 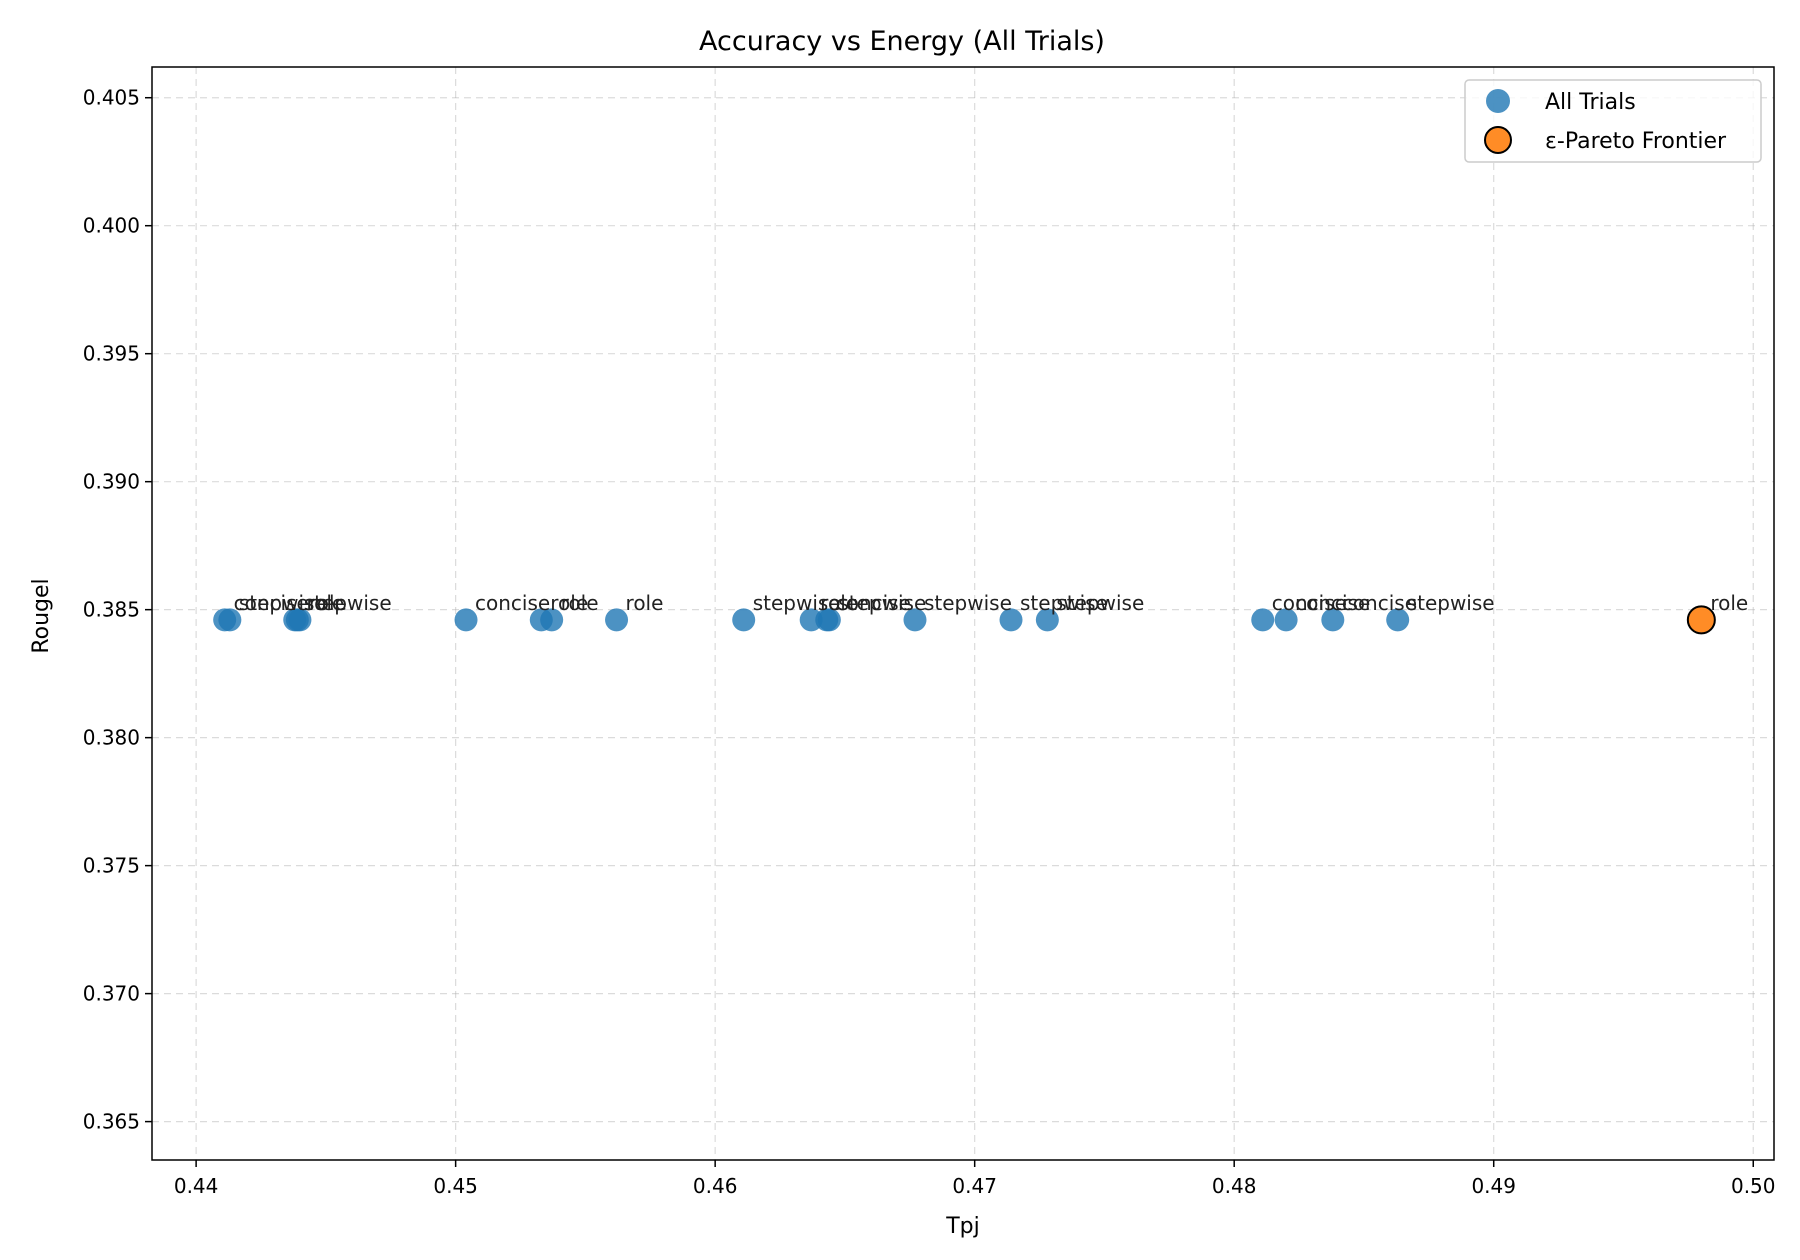 I want to click on x-tick-label: 0.49, so click(x=1493, y=1186).